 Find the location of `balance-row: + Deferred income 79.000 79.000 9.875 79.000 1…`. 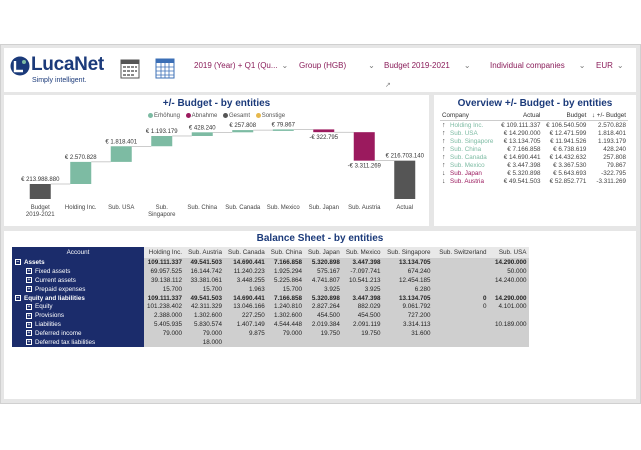

balance-row: + Deferred income 79.000 79.000 9.875 79.000 1… is located at coordinates (271, 334).